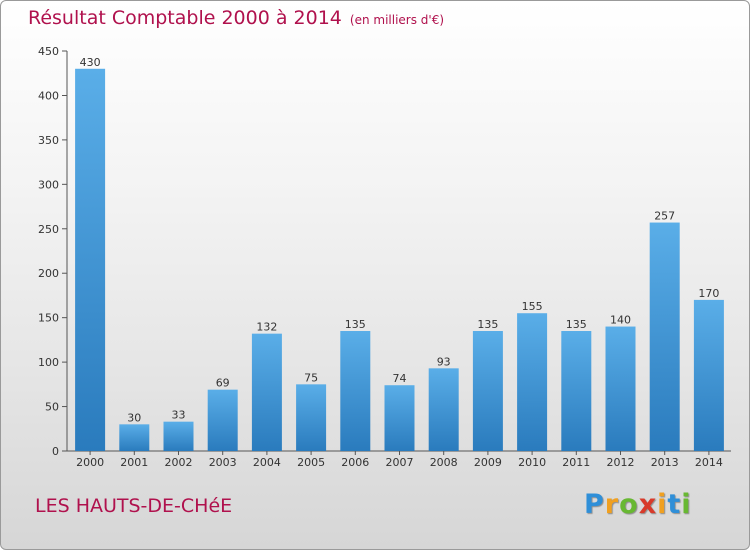 This screenshot has height=550, width=750. Describe the element at coordinates (709, 462) in the screenshot. I see `x-tick-label: 2014` at that location.